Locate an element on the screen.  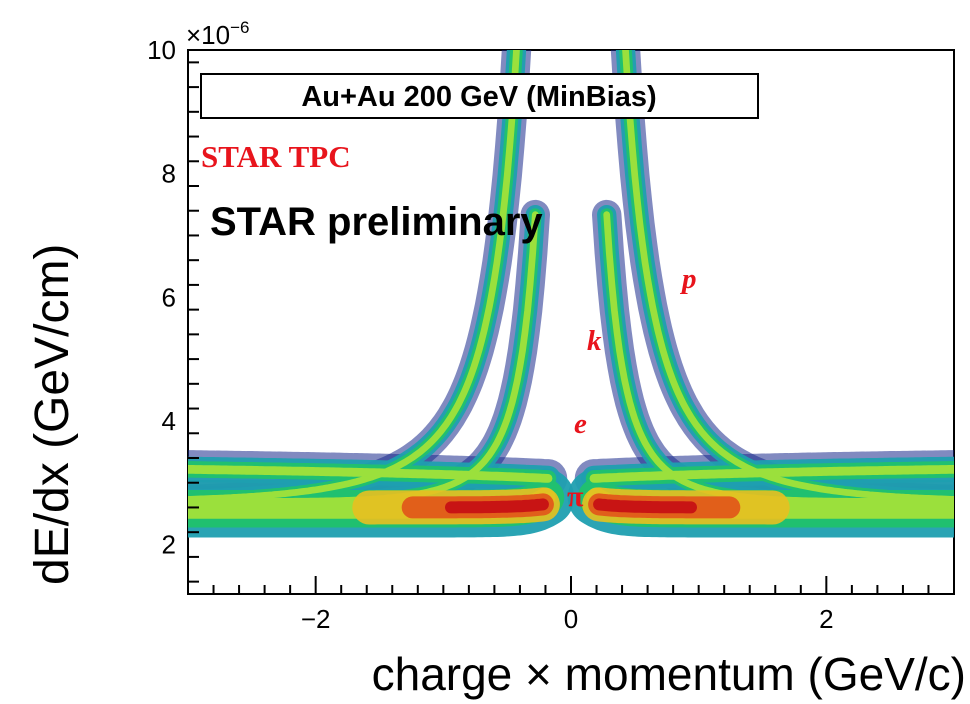
particle-label-e: e is located at coordinates (580, 424).